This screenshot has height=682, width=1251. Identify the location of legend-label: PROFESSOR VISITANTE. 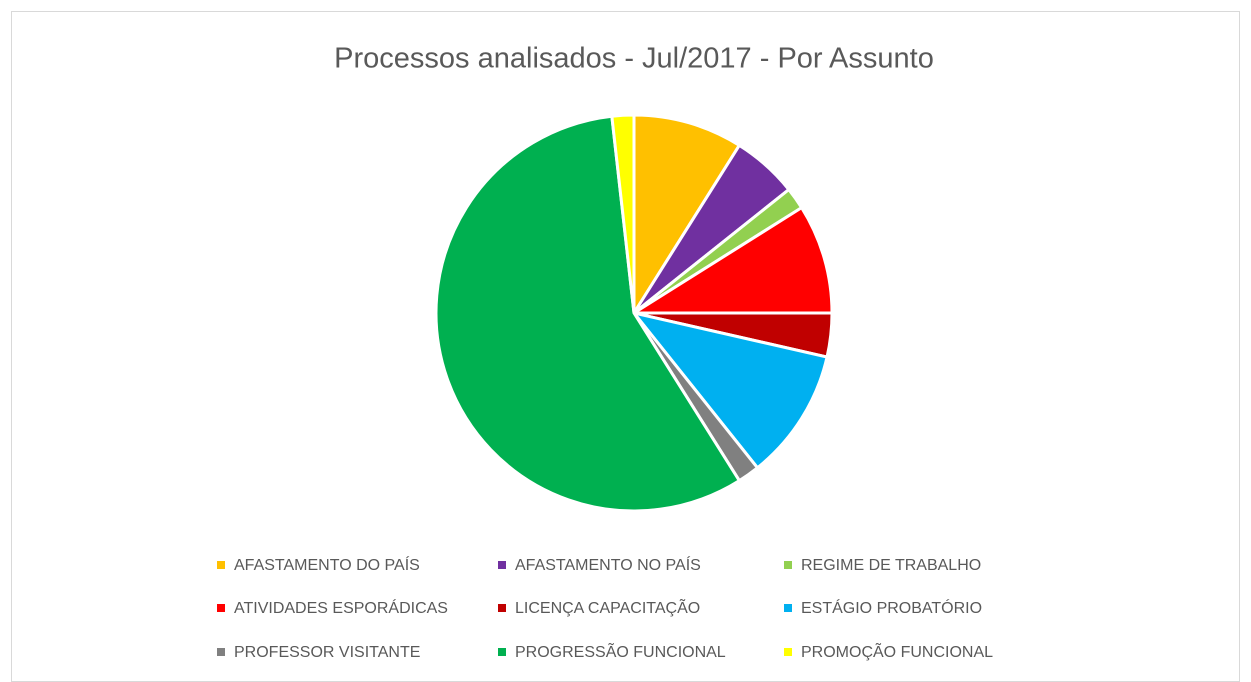
(327, 652).